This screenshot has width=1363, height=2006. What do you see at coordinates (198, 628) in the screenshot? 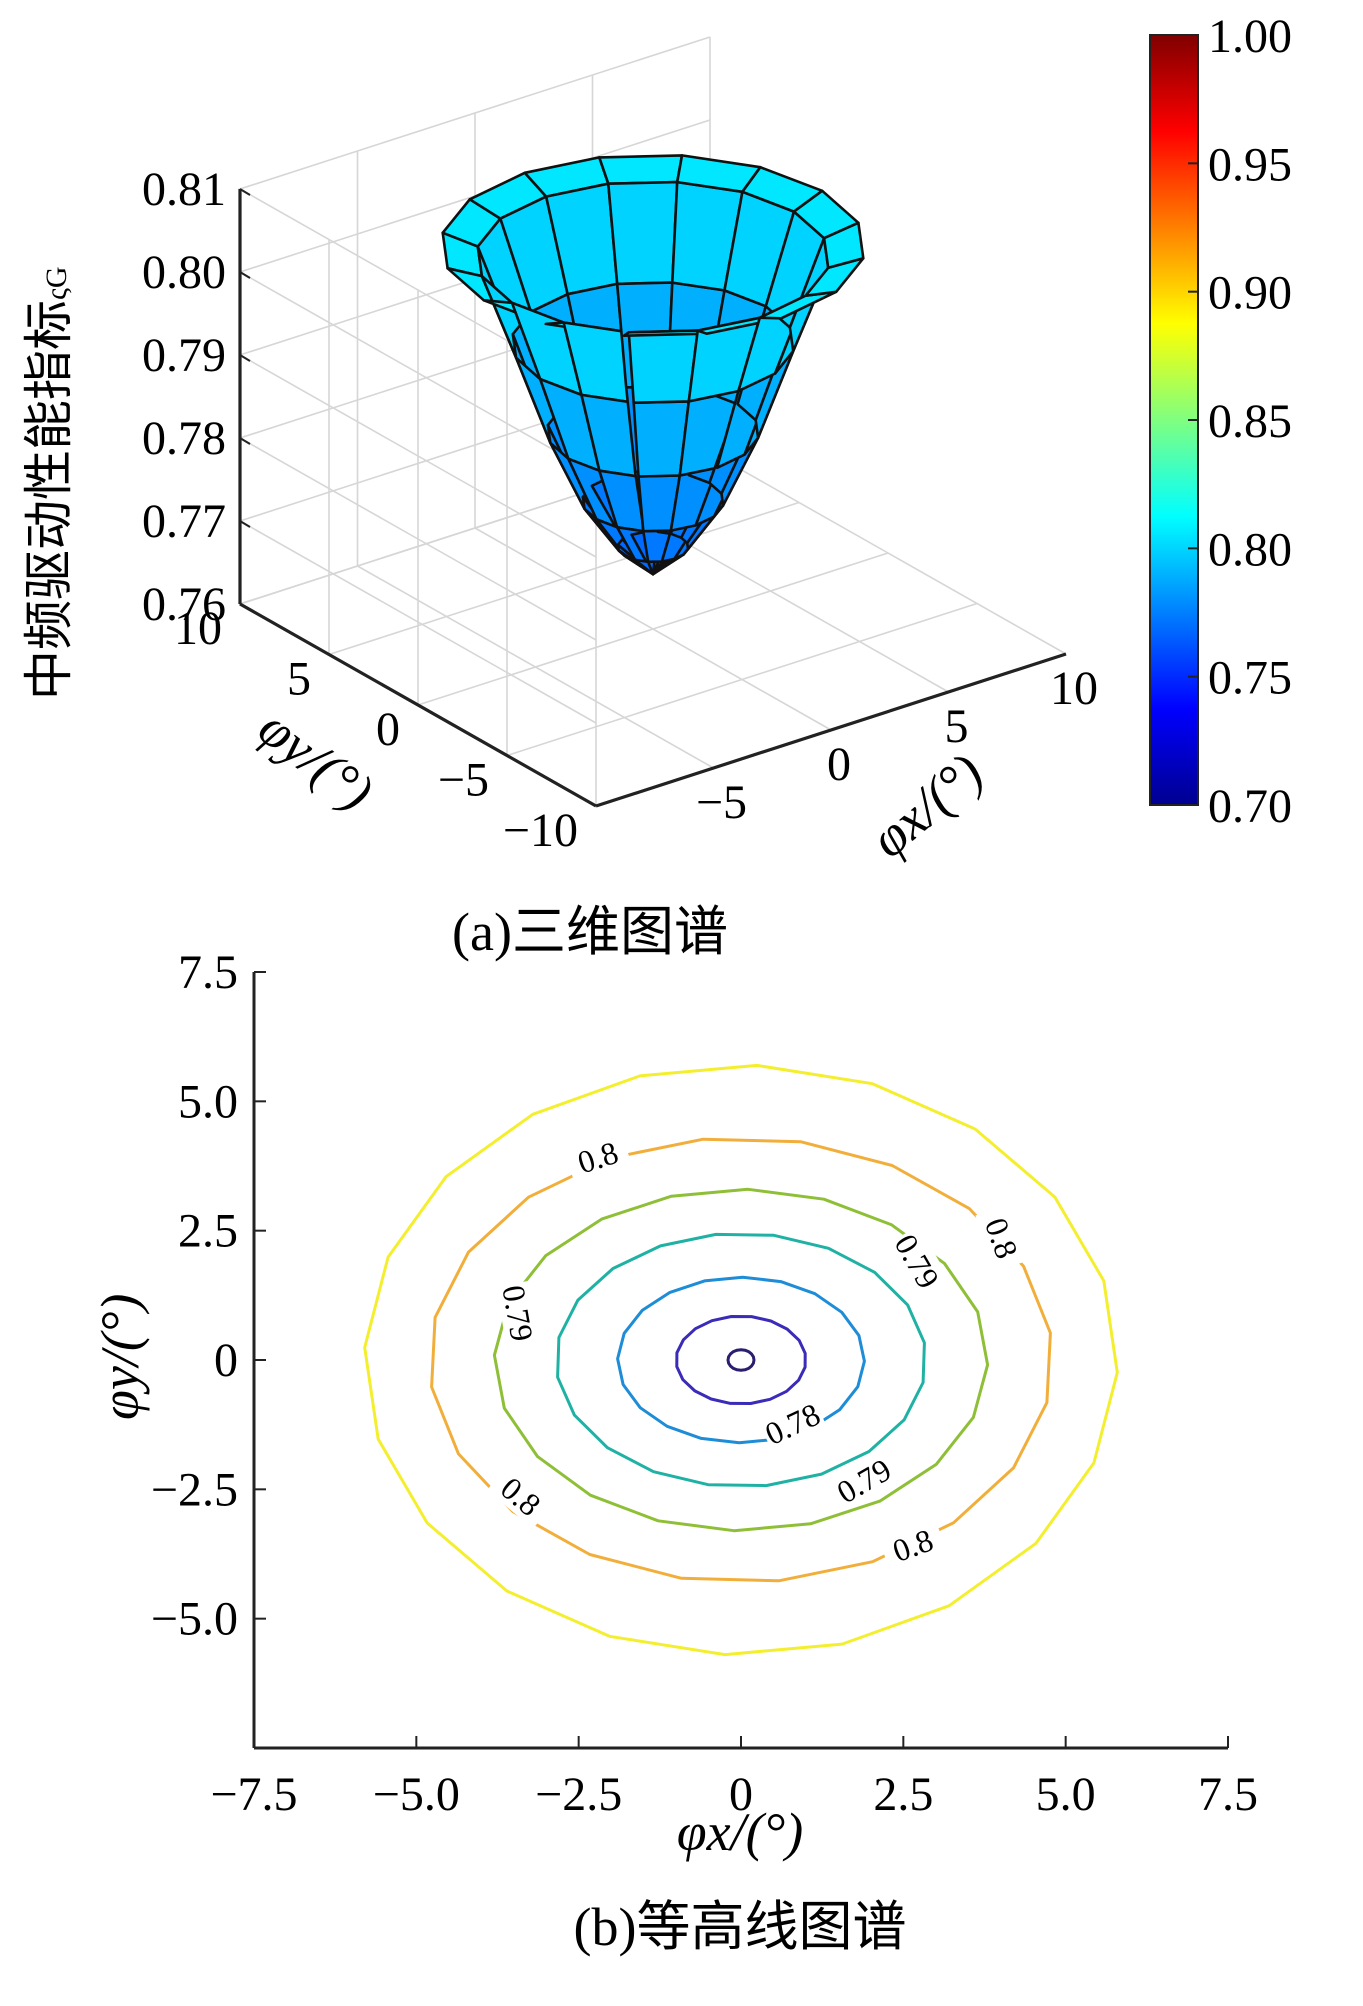
I see `y-tick-label-3d: 10` at bounding box center [198, 628].